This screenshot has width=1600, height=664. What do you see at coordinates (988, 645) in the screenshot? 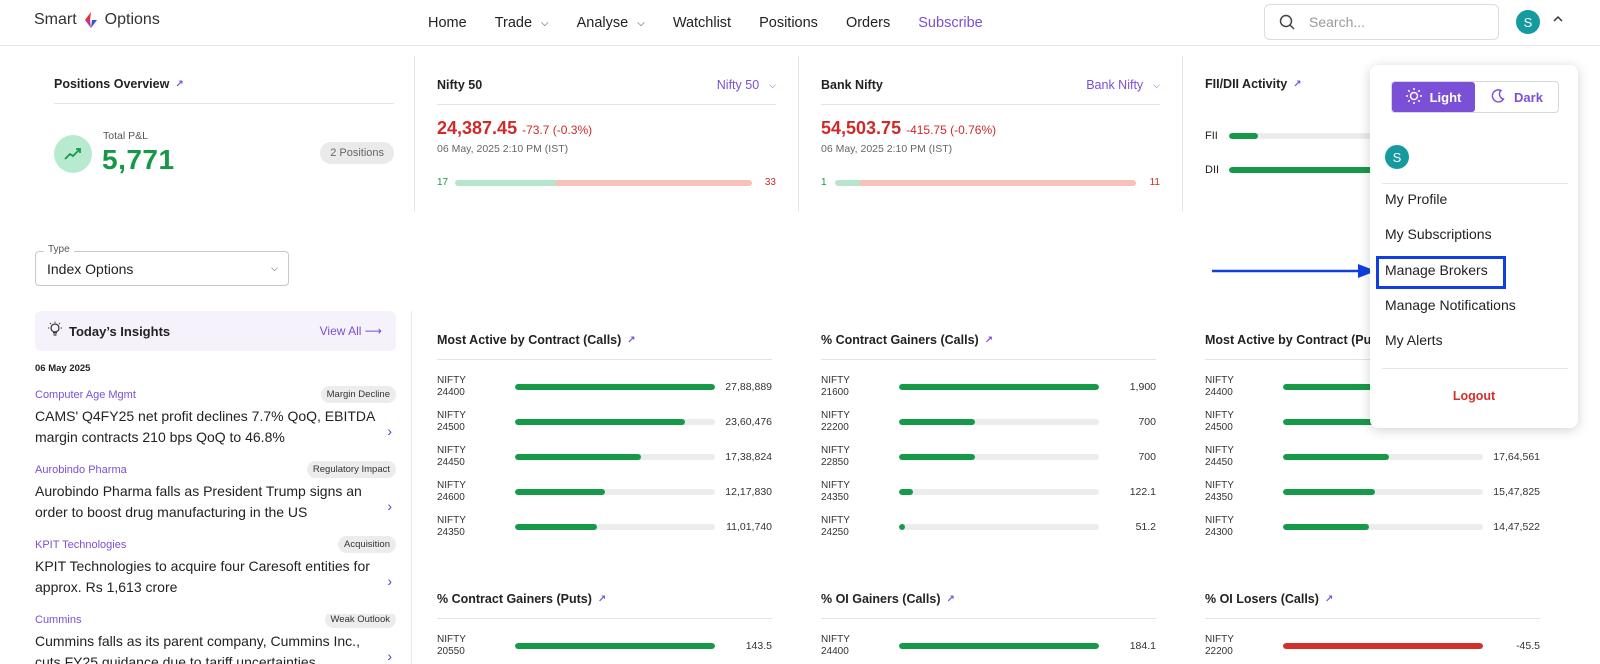
I see `list-row: NIFTY 24400 184.1` at bounding box center [988, 645].